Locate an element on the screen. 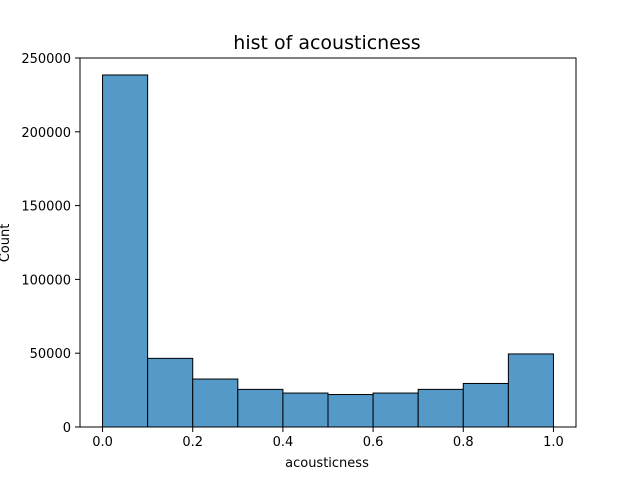  x-axis-ticks: 0.0 0.2 0.4 0.6 0.8 1.0 is located at coordinates (328, 438).